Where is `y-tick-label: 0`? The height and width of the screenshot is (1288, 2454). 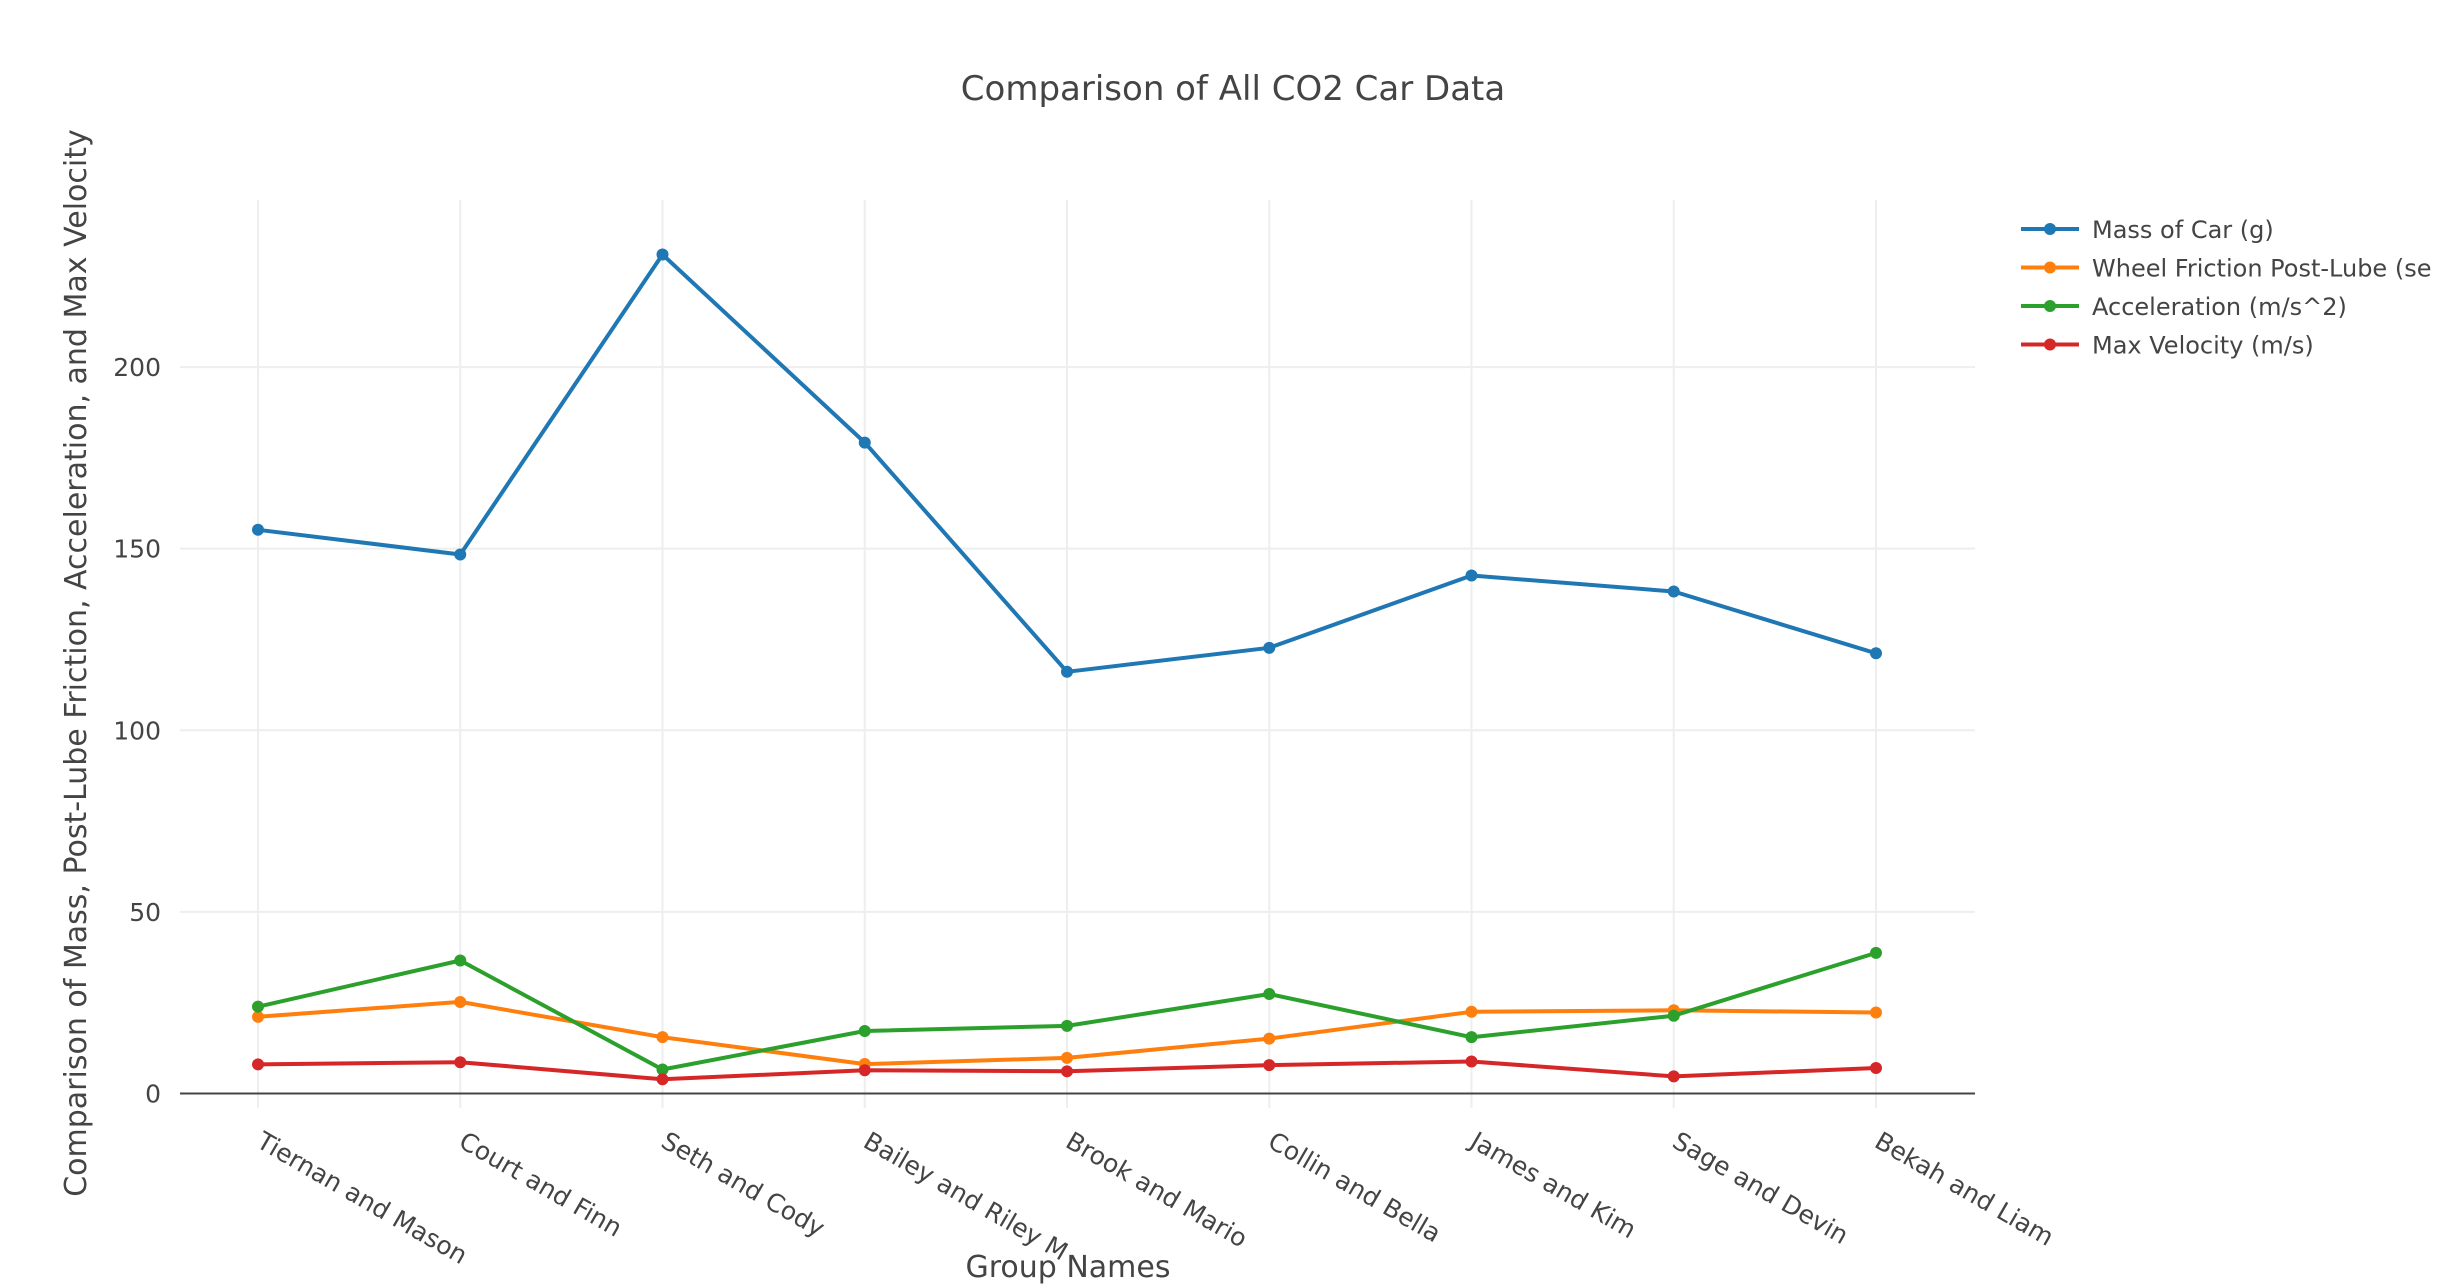
y-tick-label: 0 is located at coordinates (153, 1093).